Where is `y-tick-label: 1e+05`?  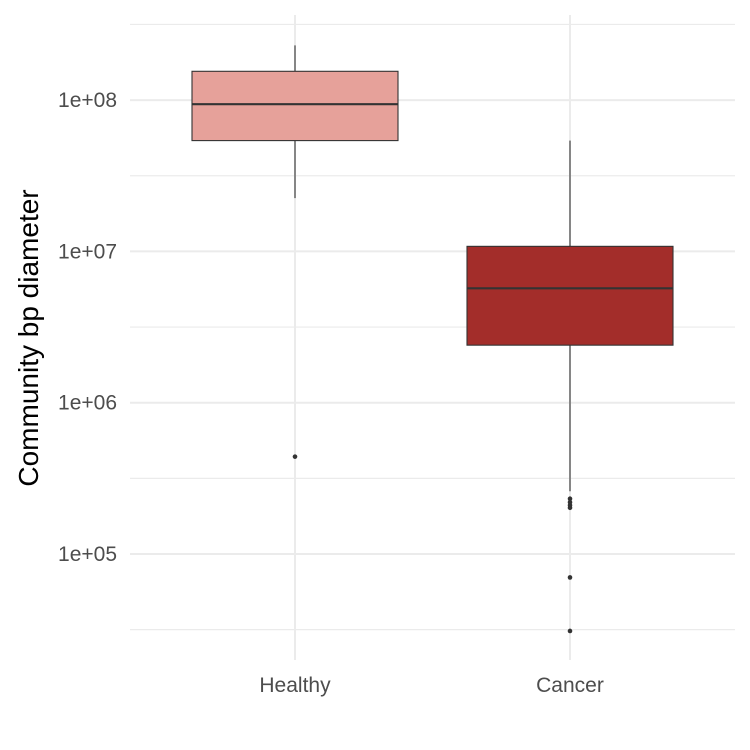 y-tick-label: 1e+05 is located at coordinates (87, 554).